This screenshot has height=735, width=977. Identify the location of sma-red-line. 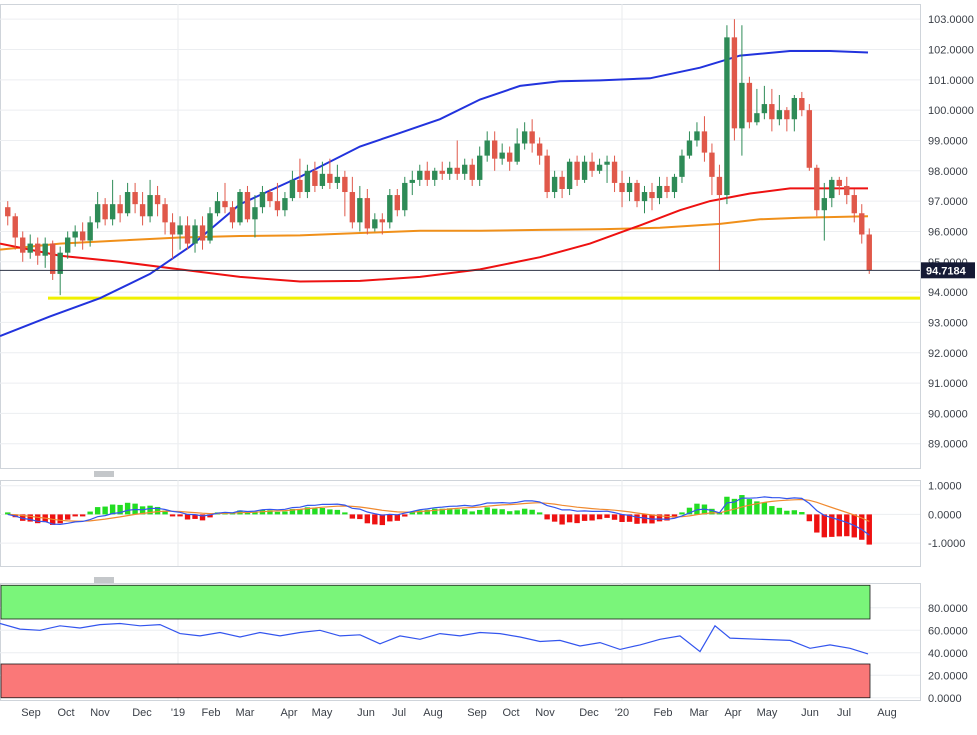
(434, 235).